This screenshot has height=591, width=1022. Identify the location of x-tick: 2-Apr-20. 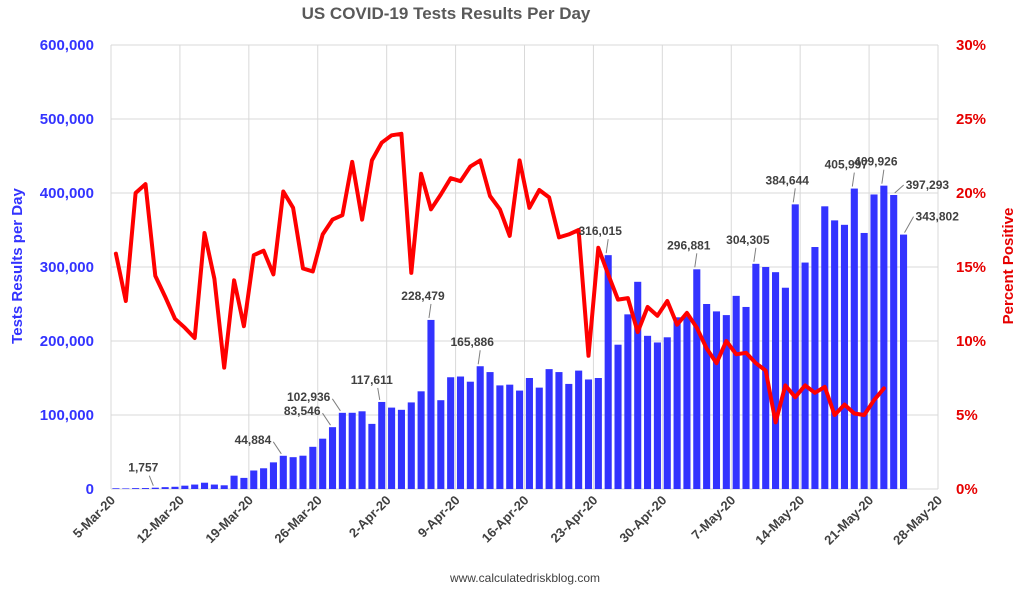
(370, 517).